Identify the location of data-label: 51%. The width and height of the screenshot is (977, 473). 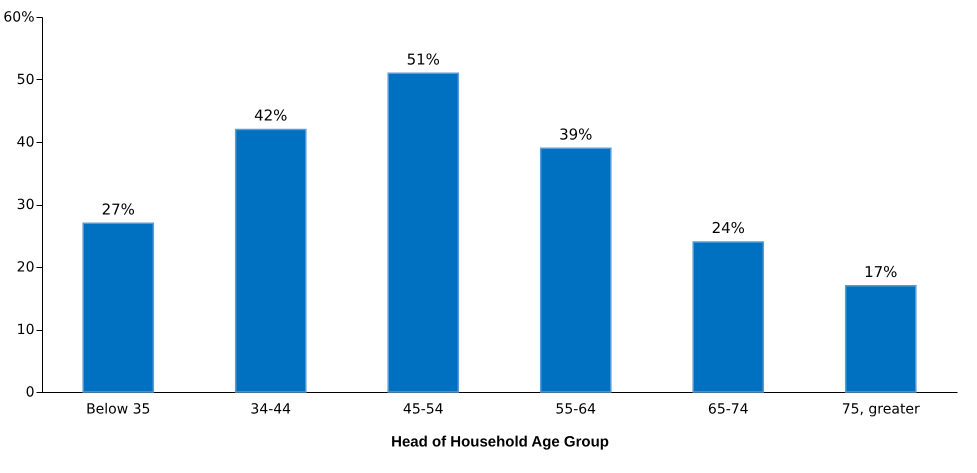
(423, 59).